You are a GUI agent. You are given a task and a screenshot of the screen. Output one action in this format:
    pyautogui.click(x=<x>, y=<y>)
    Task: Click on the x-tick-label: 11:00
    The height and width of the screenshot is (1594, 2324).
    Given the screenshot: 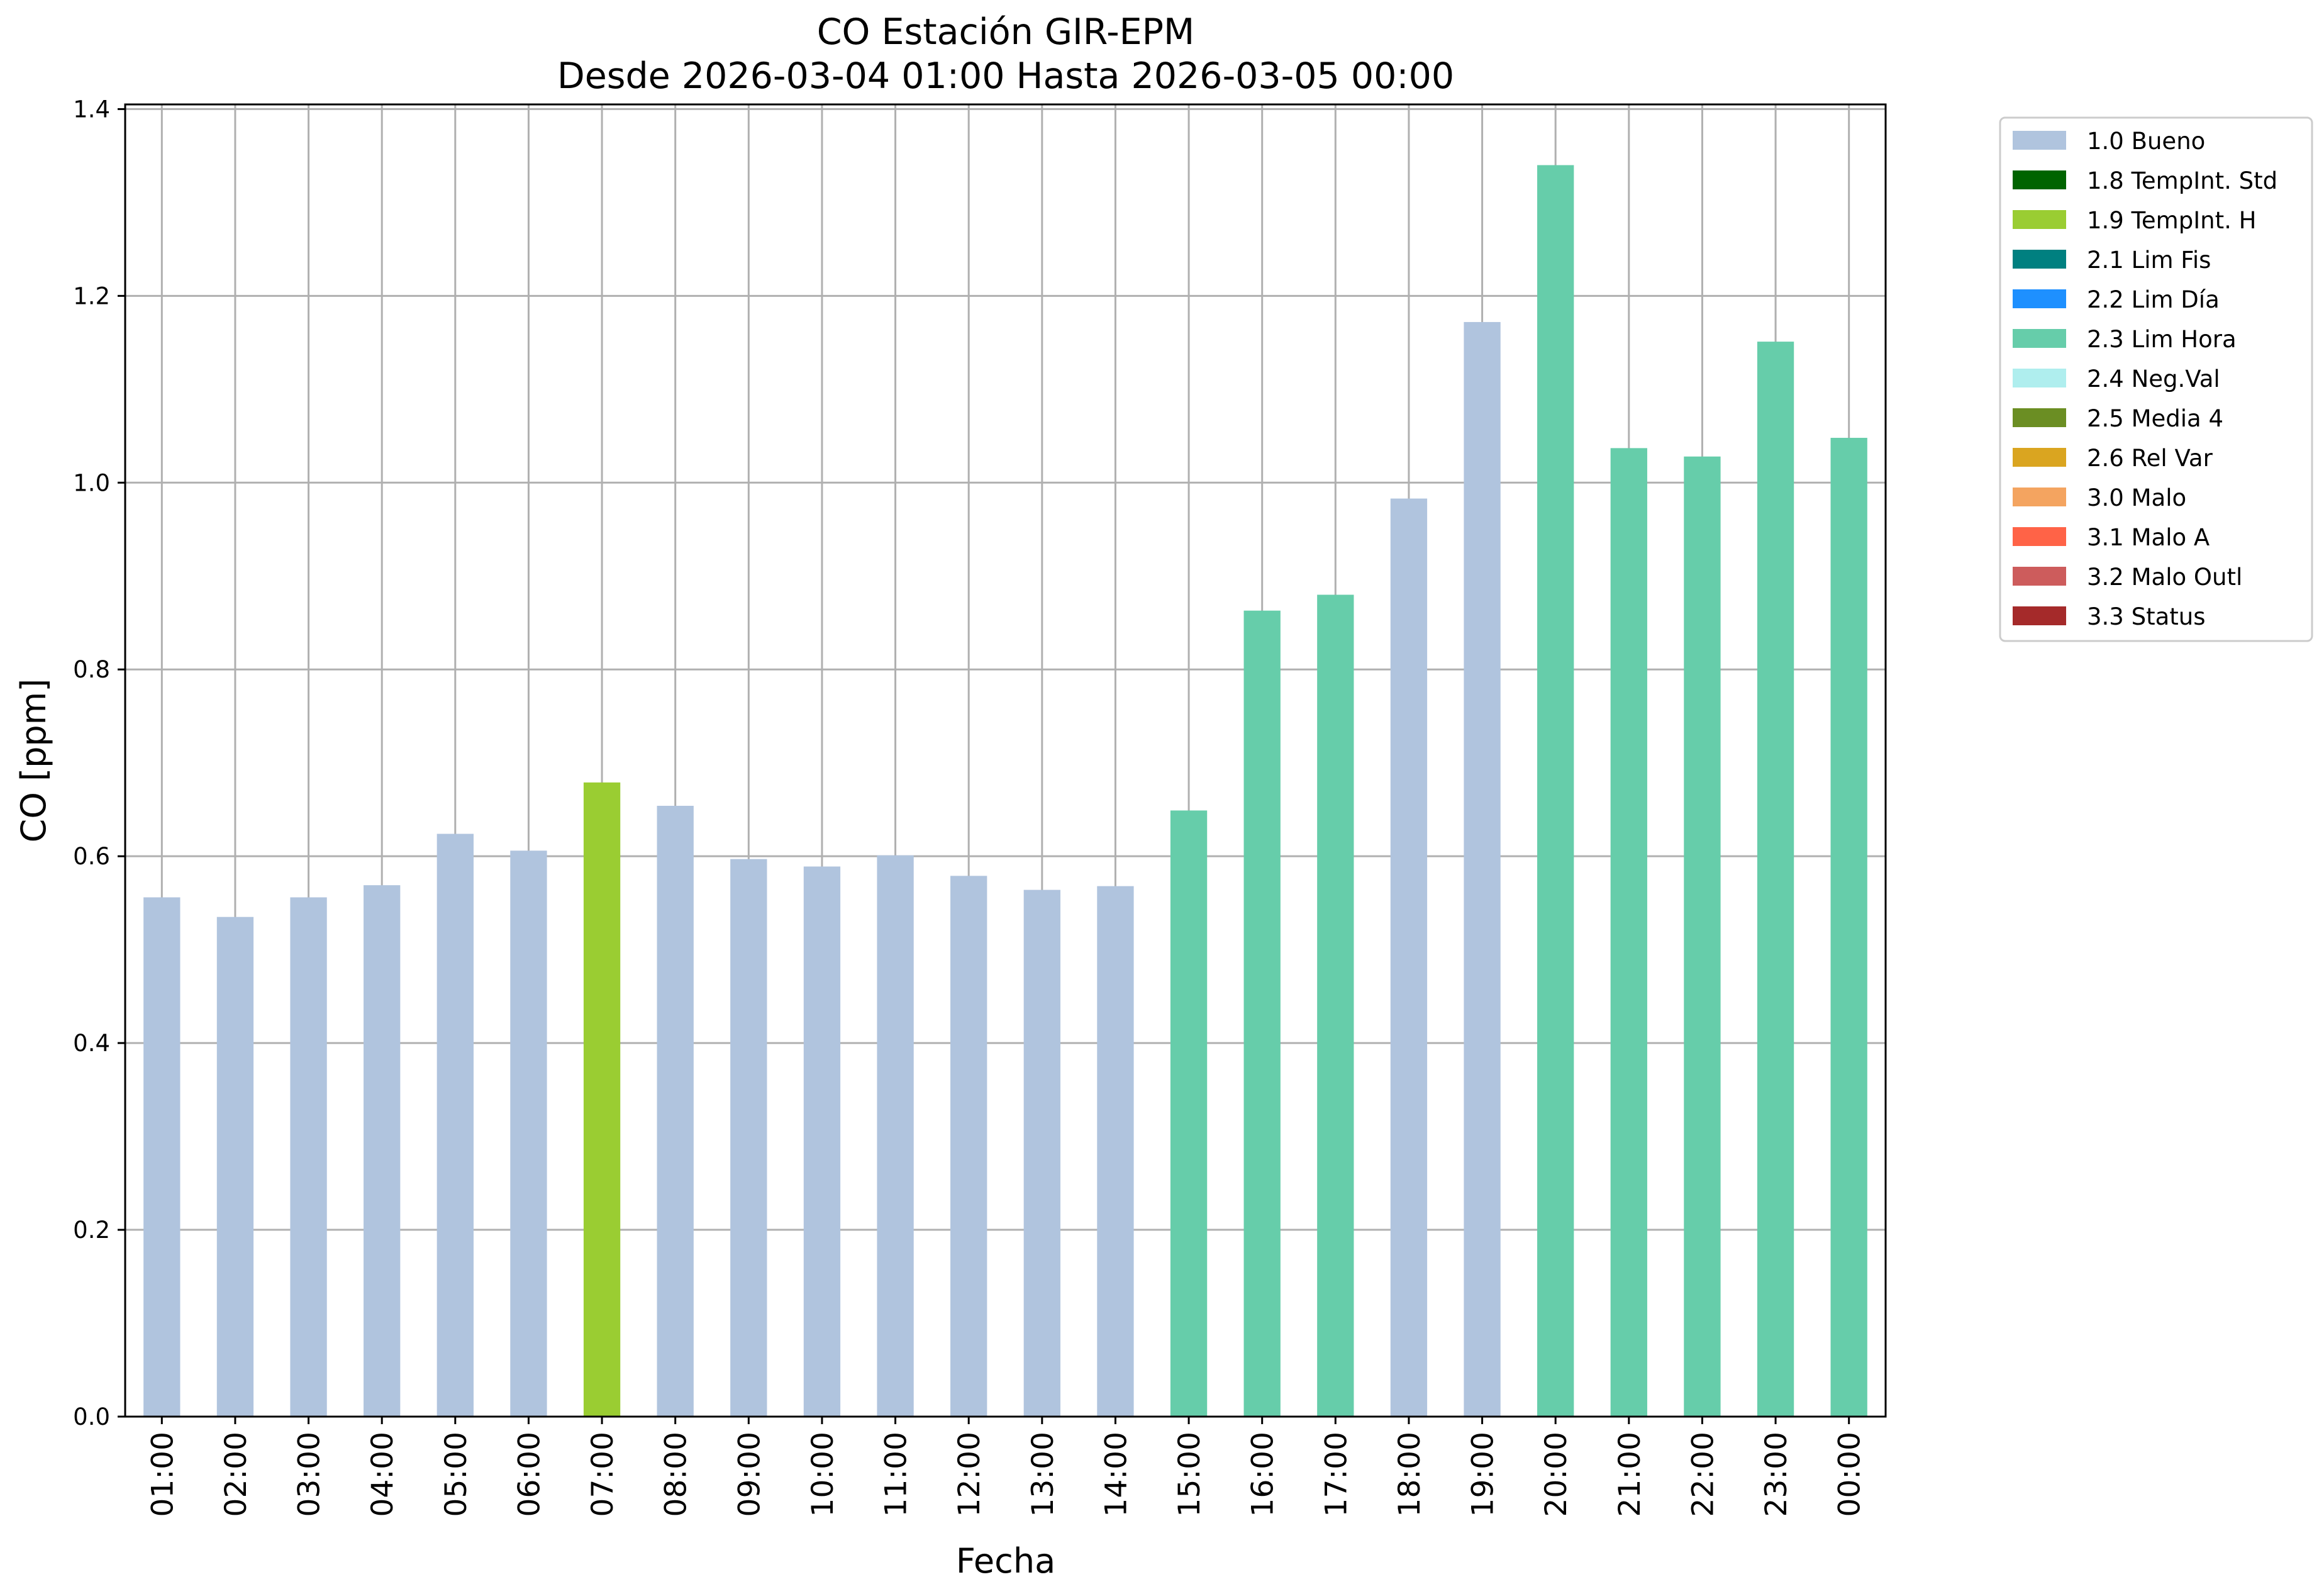 What is the action you would take?
    pyautogui.click(x=896, y=1474)
    